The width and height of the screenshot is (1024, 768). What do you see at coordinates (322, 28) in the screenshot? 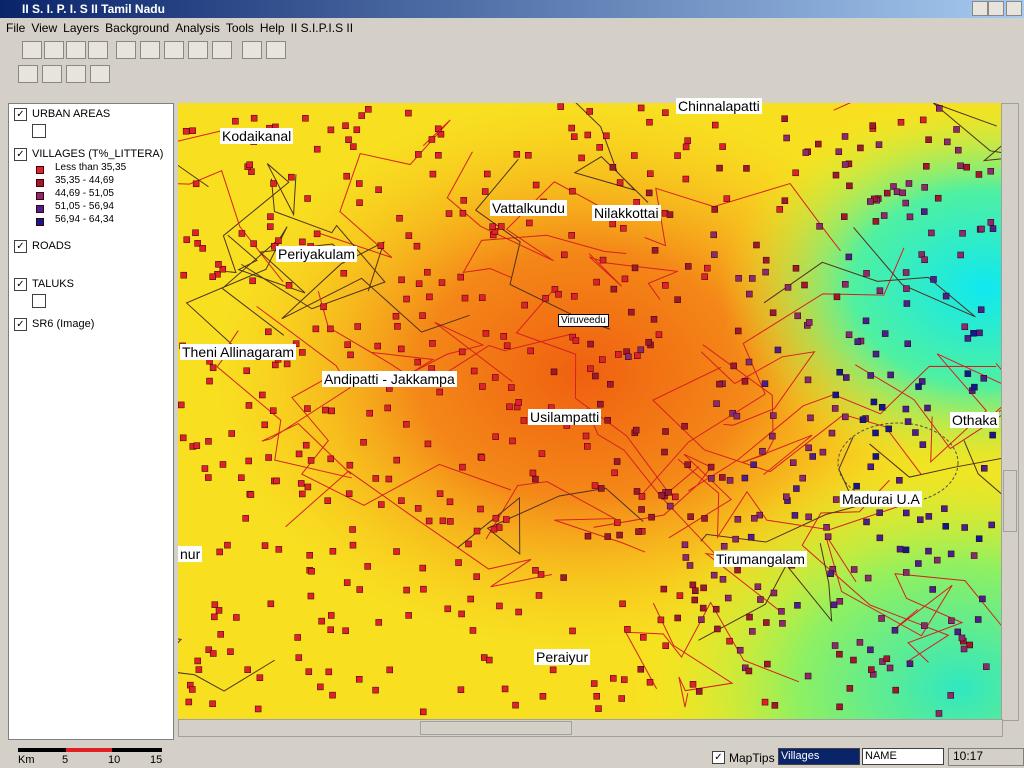
I see `menu-item: II S.I.P.I.S II` at bounding box center [322, 28].